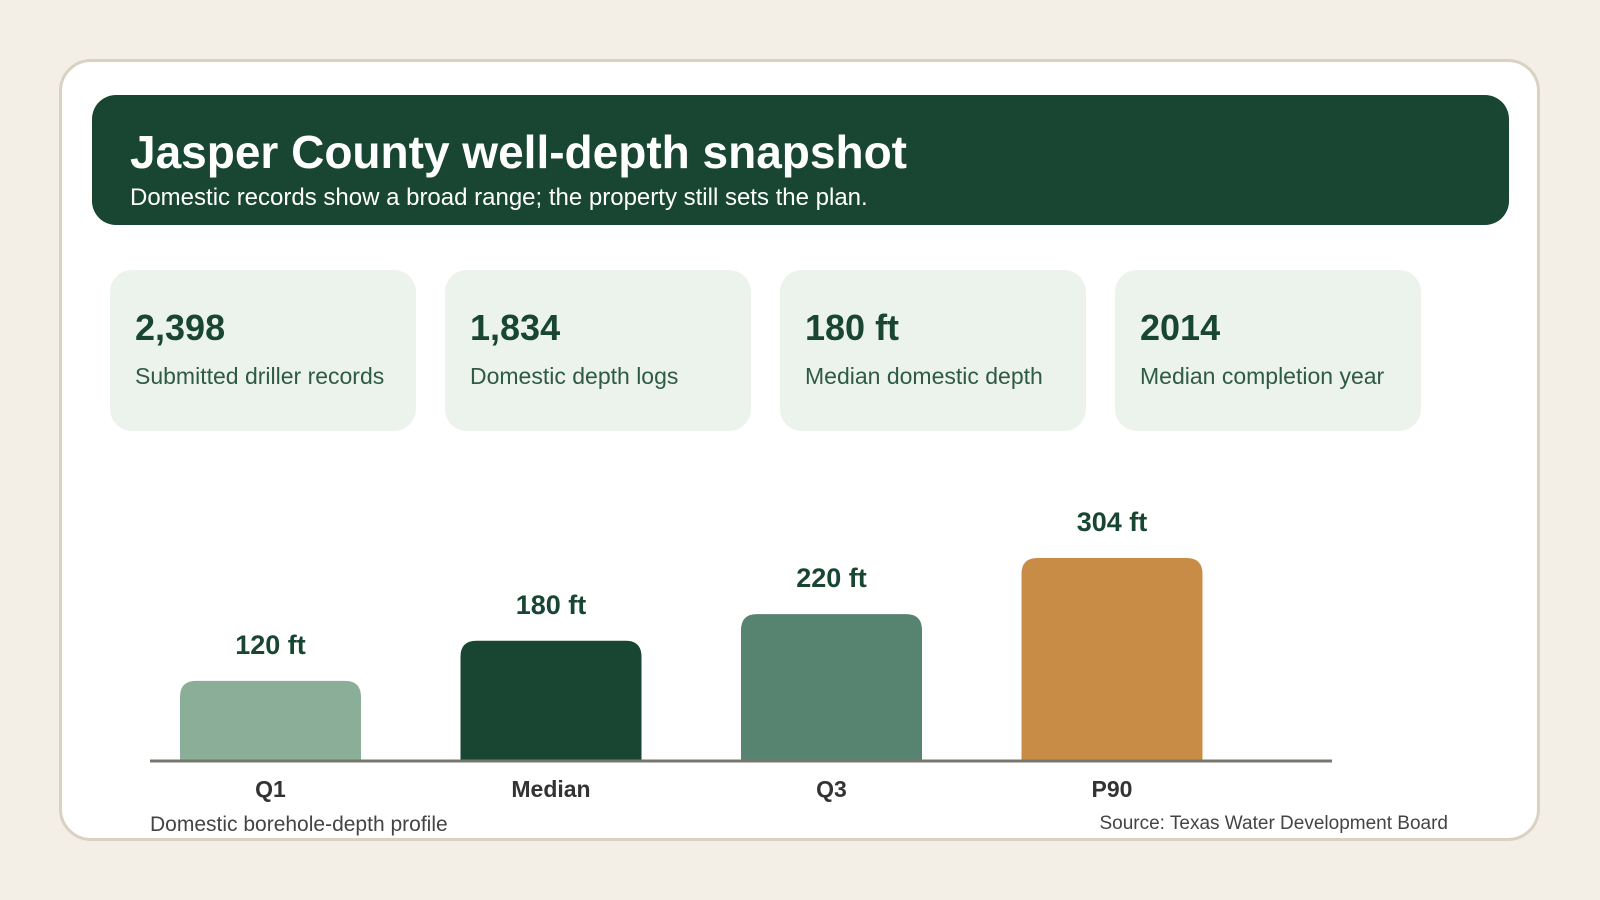 The height and width of the screenshot is (900, 1600). I want to click on bar-value-label: 304 ft, so click(1112, 522).